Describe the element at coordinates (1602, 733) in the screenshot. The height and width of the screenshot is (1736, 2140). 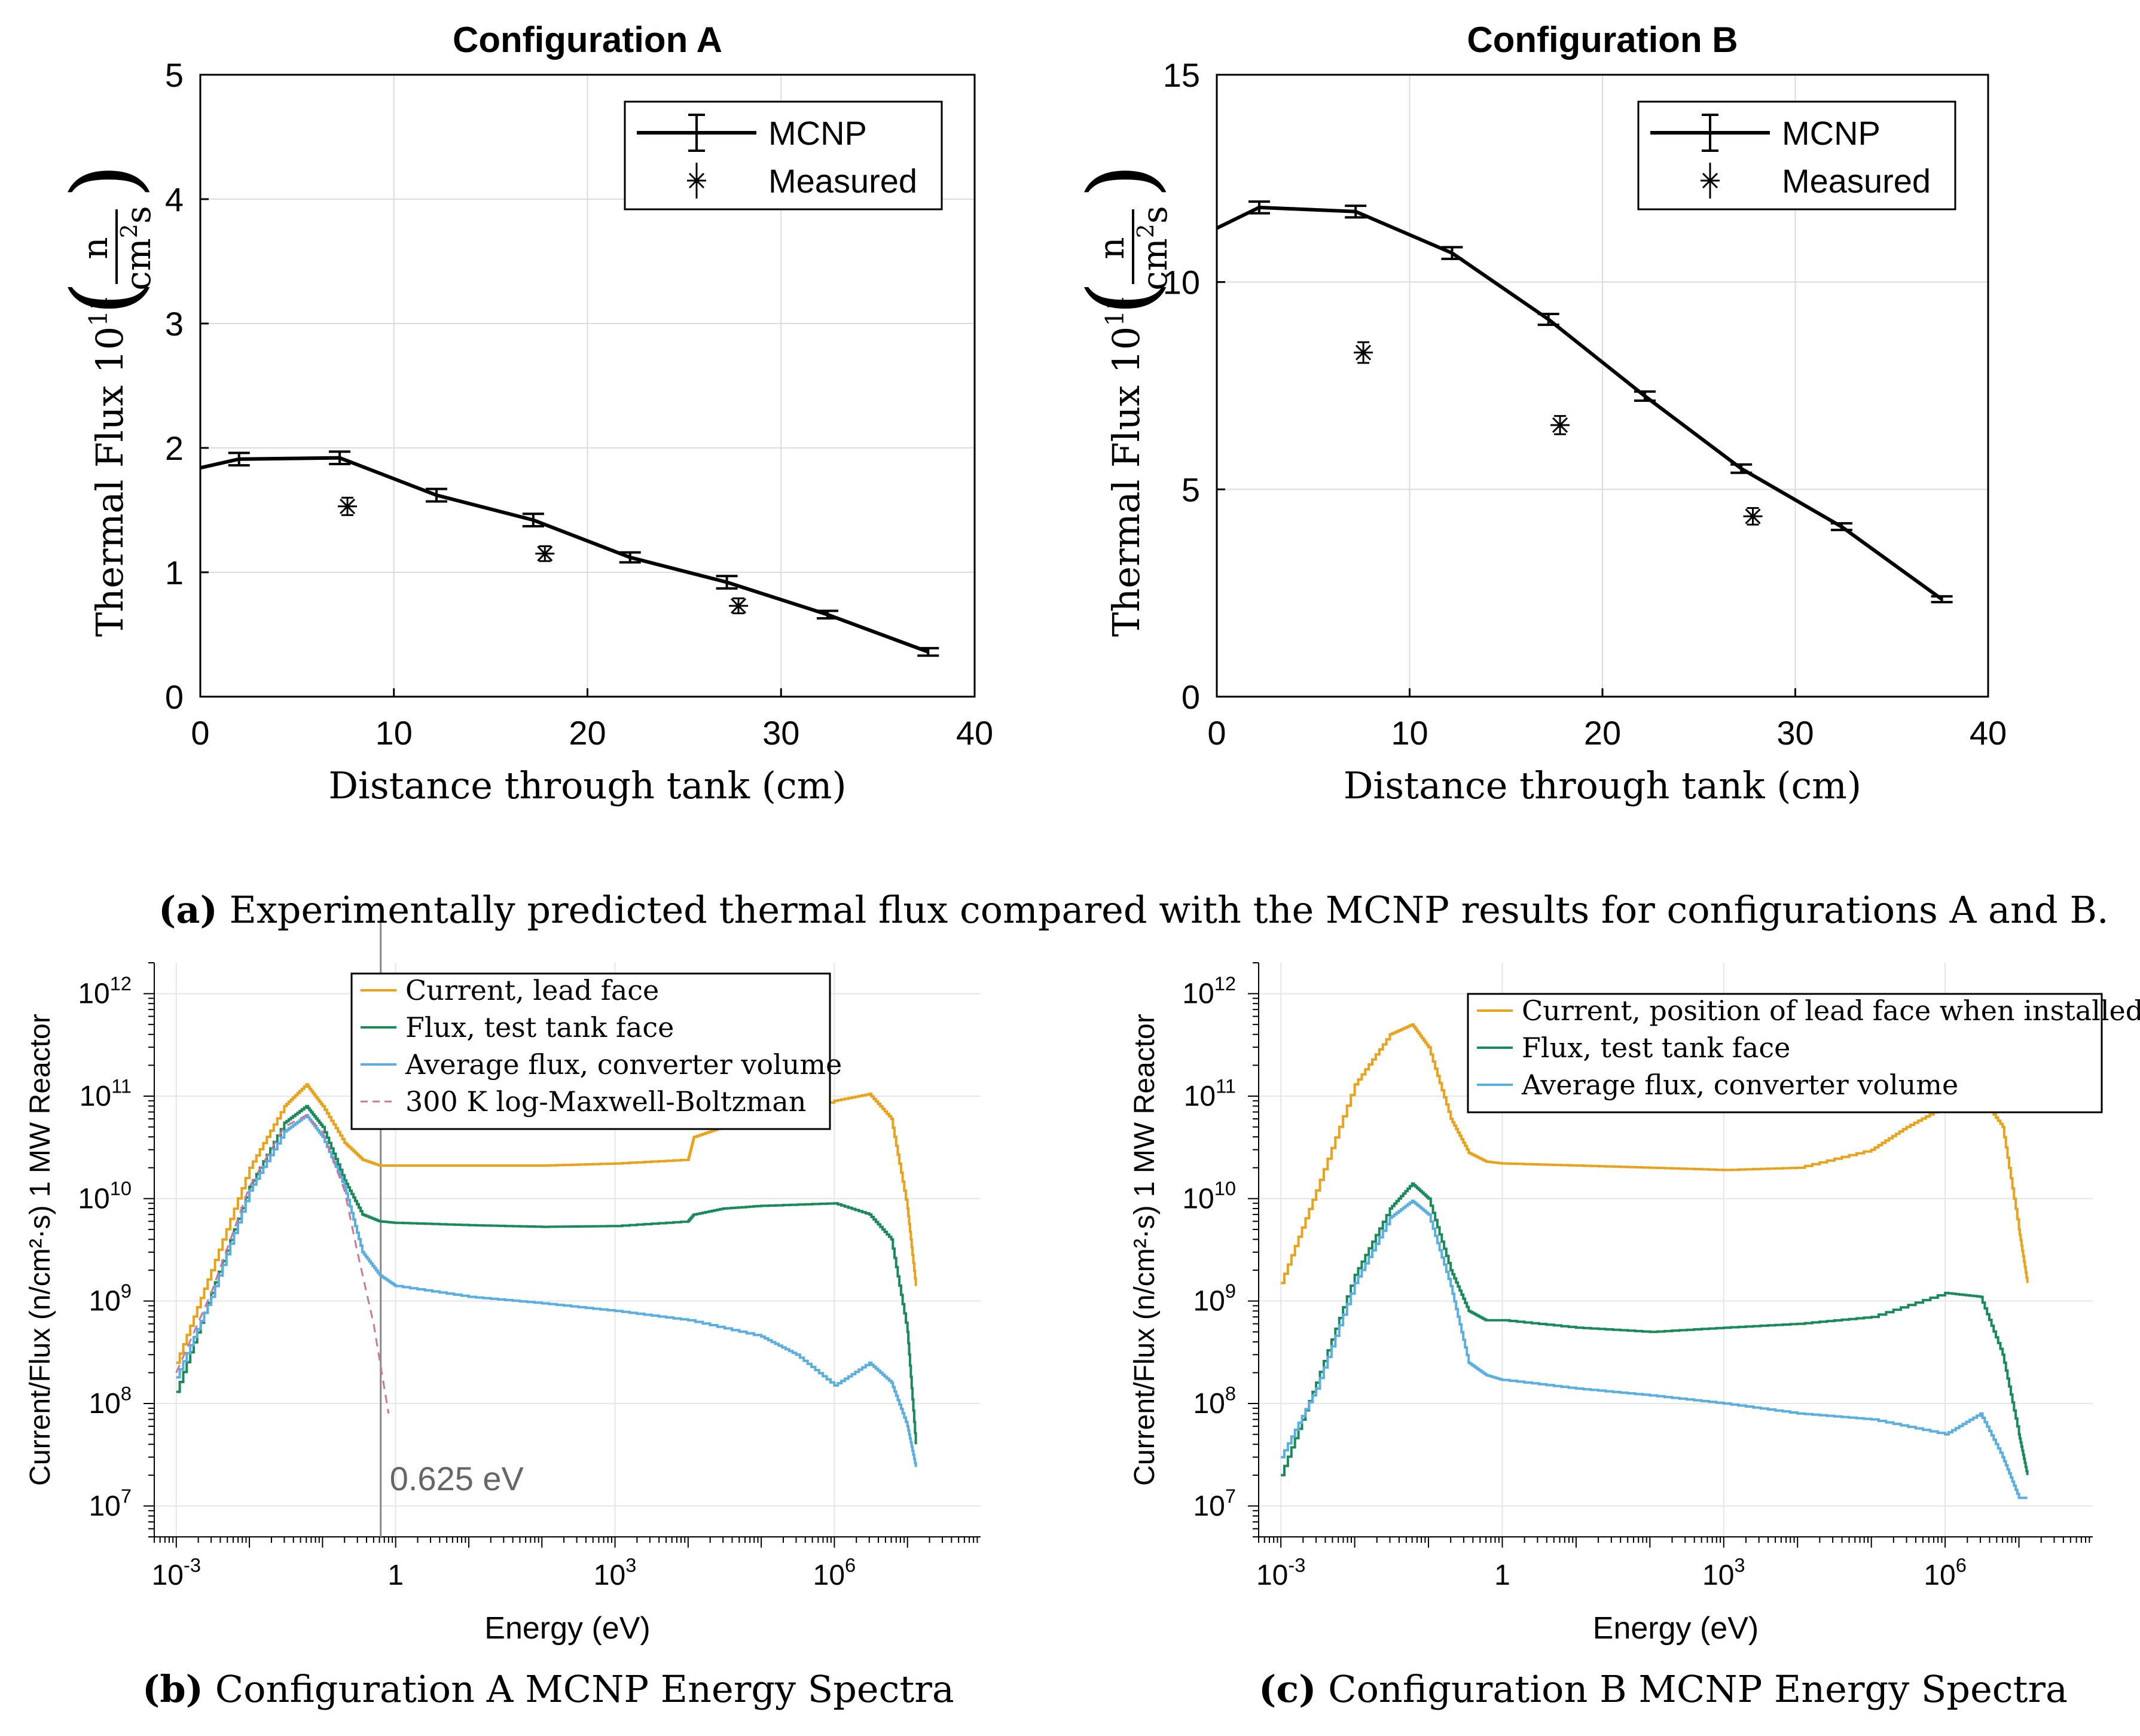
I see `c1-x-tick-label: 20` at that location.